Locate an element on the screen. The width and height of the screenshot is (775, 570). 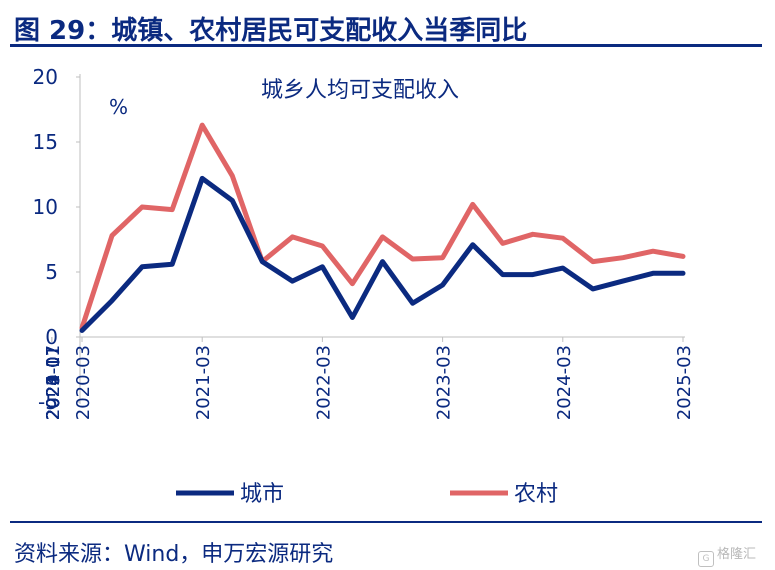
x-tick-label: 2023-07 is located at coordinates (53, 382).